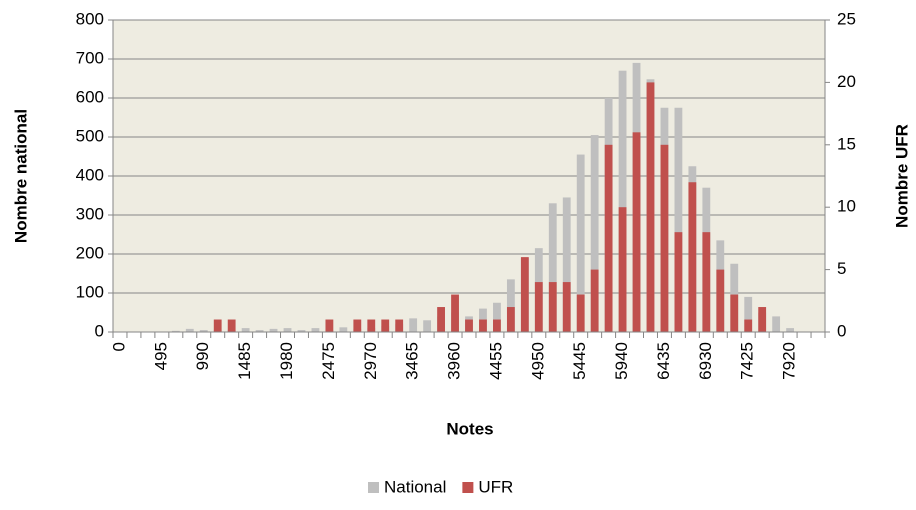 The height and width of the screenshot is (510, 916). What do you see at coordinates (202, 356) in the screenshot?
I see `x-tick-label: 990` at bounding box center [202, 356].